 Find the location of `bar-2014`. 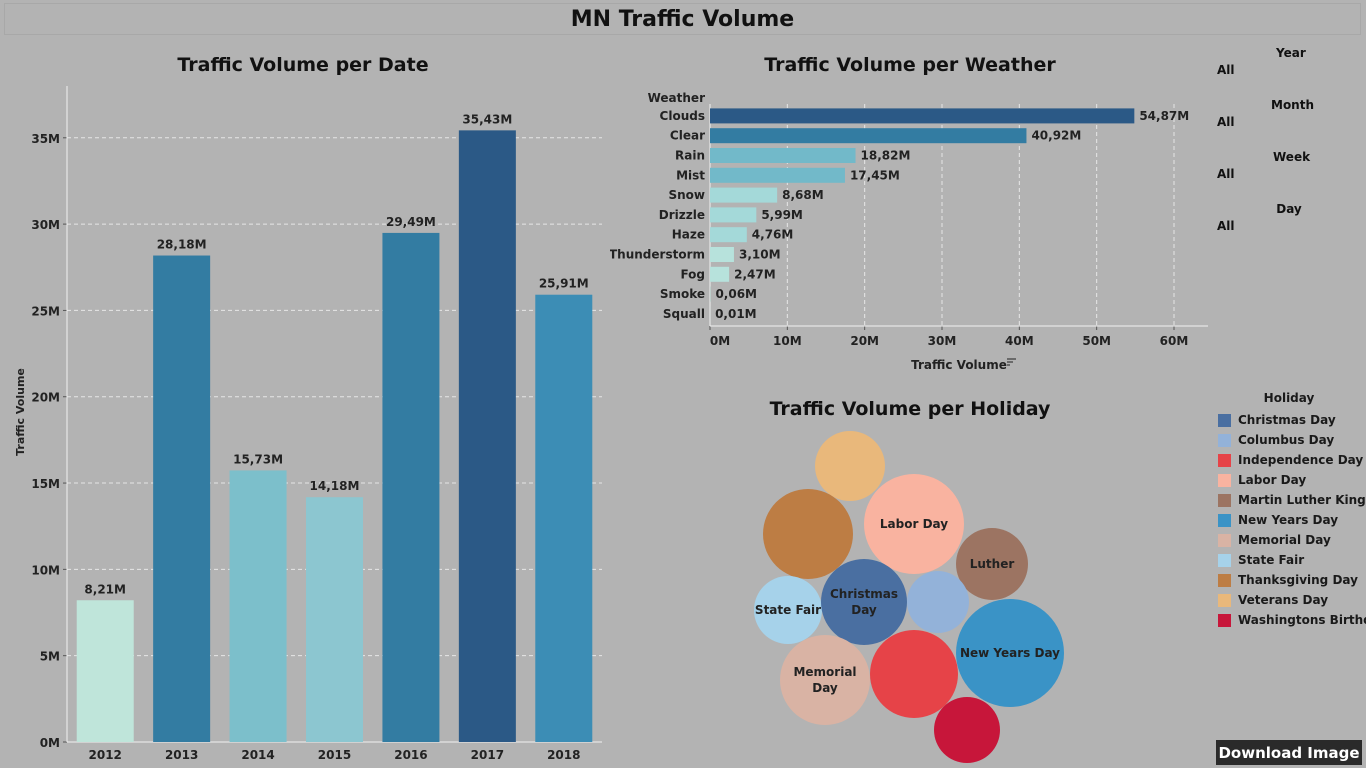

bar-2014 is located at coordinates (258, 606).